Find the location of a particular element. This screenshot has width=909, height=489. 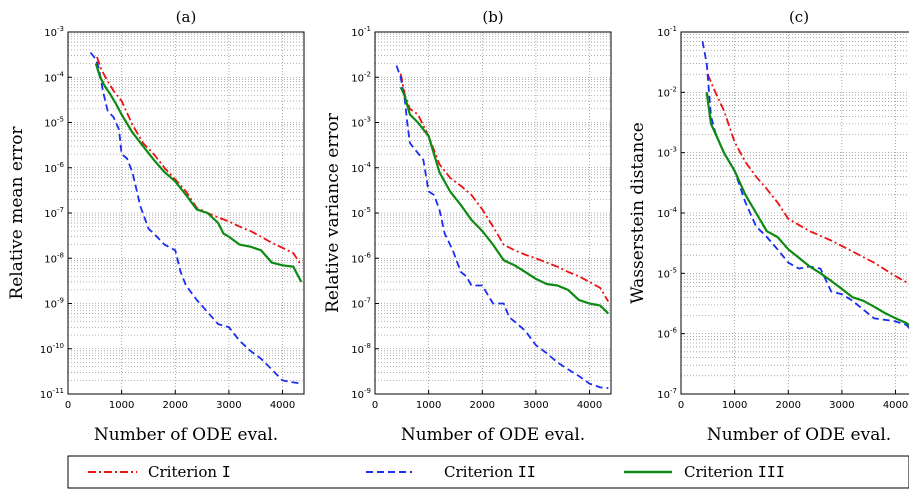

series-line-criterion-i-a is located at coordinates (199, 161).